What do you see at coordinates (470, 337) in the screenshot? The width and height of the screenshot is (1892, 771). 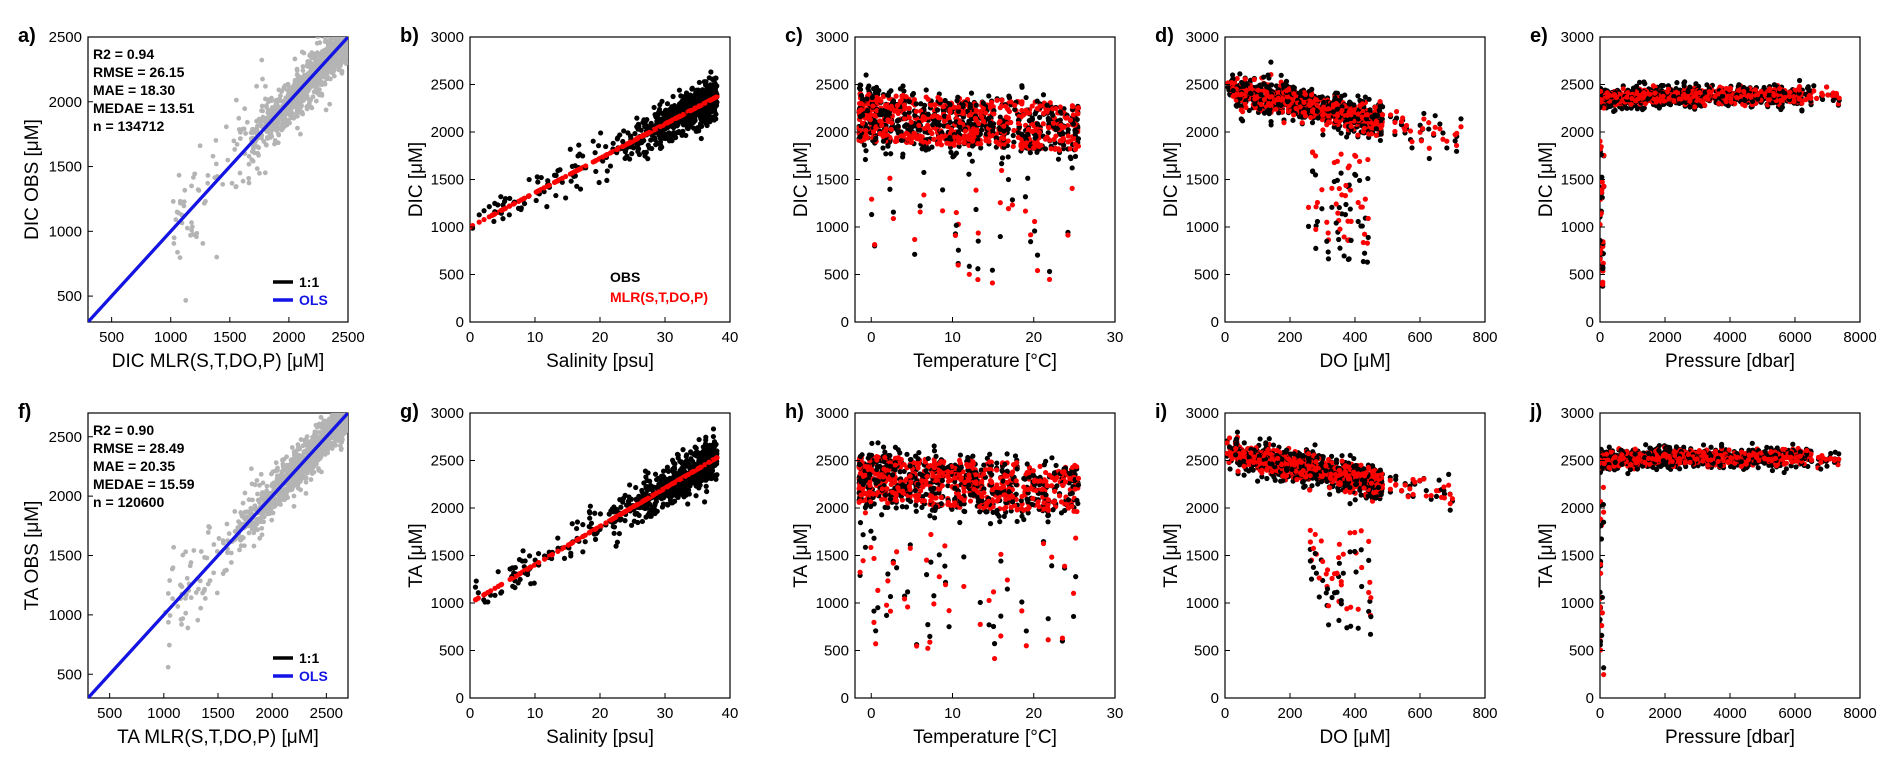 I see `x-tick-label: 0` at bounding box center [470, 337].